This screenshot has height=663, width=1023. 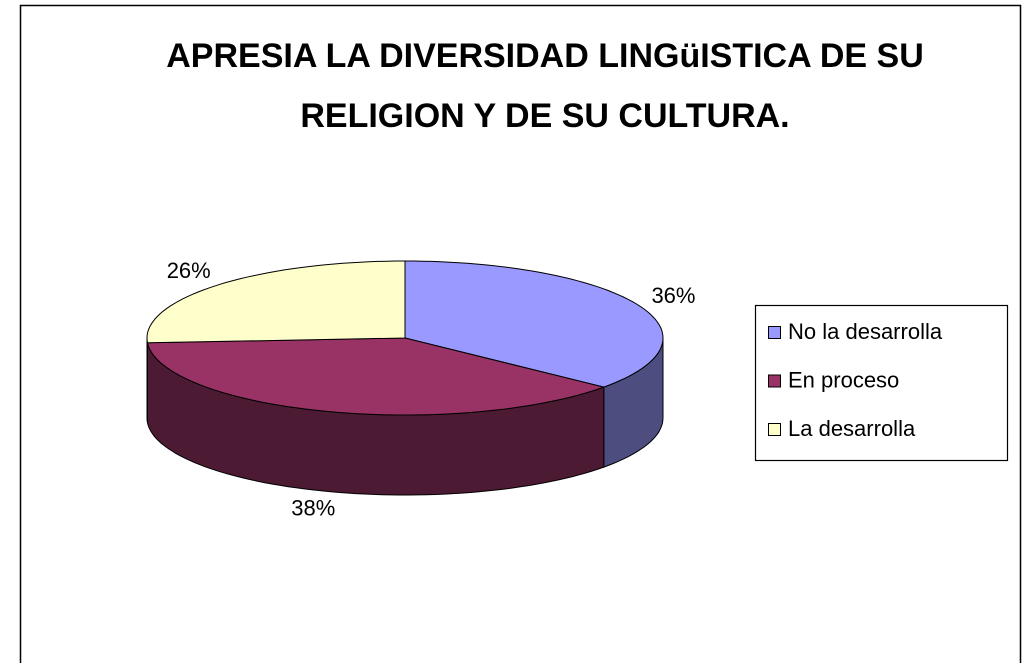 What do you see at coordinates (843, 379) in the screenshot?
I see `legend-label: En proceso` at bounding box center [843, 379].